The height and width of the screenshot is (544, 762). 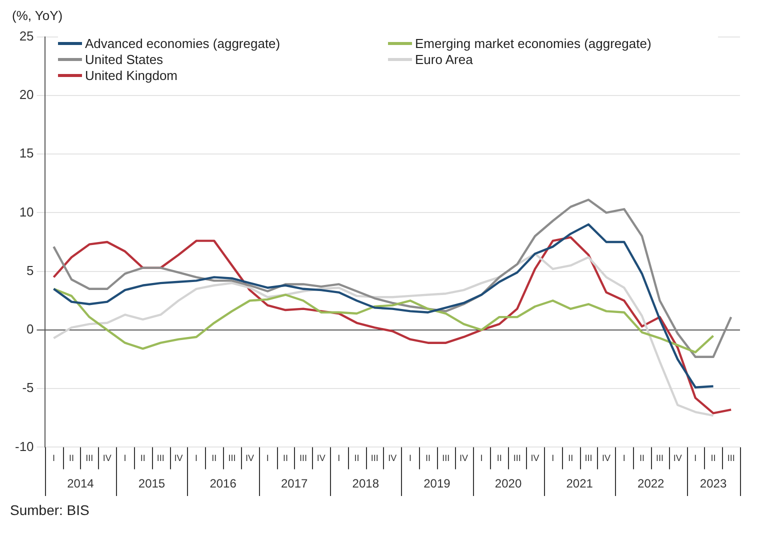 I want to click on text: 2015, so click(x=152, y=483).